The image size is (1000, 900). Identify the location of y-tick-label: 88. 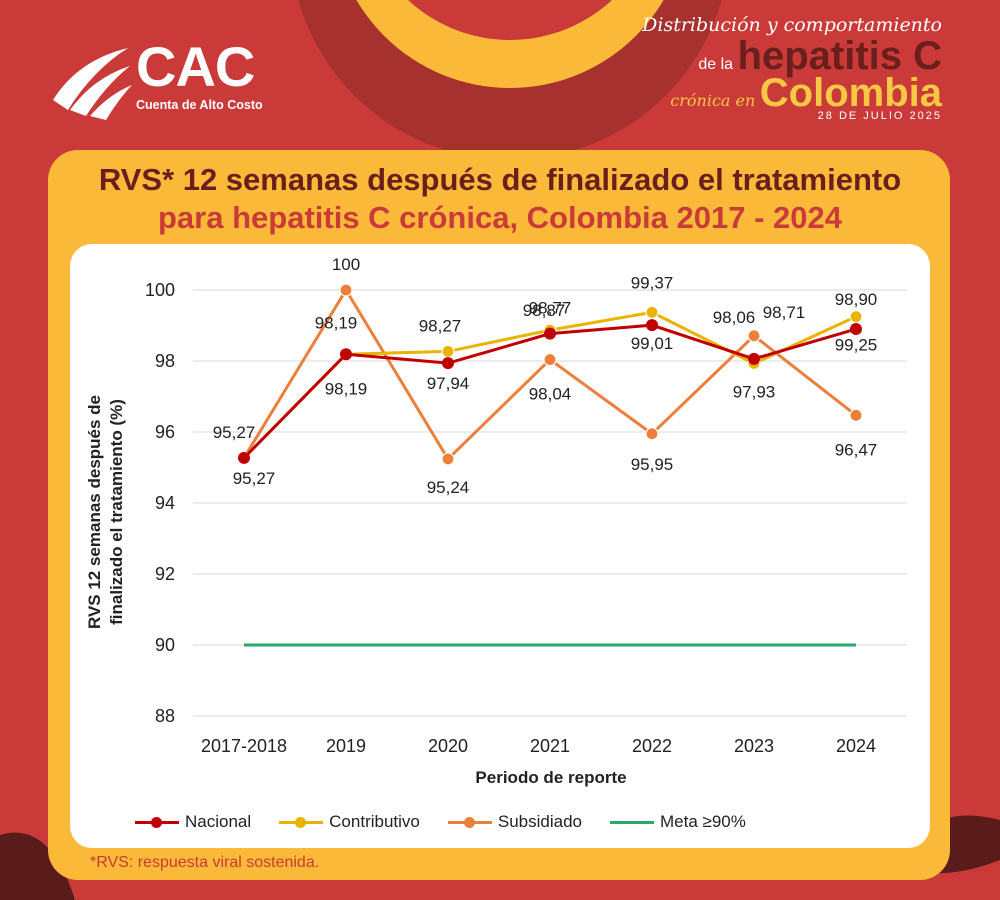
(165, 716).